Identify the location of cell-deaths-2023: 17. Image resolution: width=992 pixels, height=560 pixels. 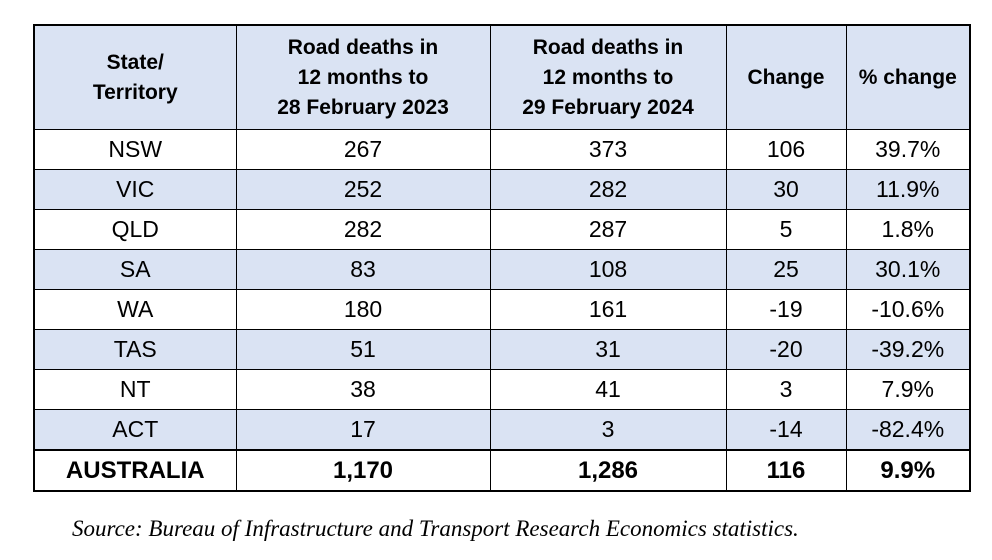
(363, 430).